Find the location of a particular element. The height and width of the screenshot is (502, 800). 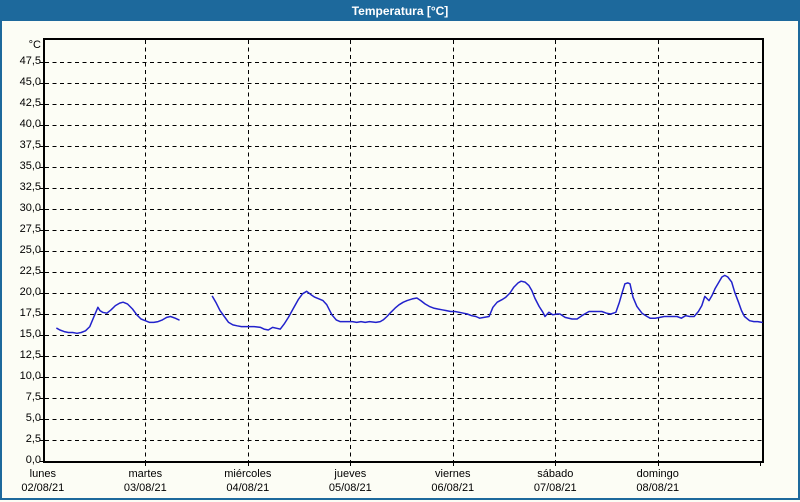

chart-title-bar: Temperatura [°C] is located at coordinates (400, 11).